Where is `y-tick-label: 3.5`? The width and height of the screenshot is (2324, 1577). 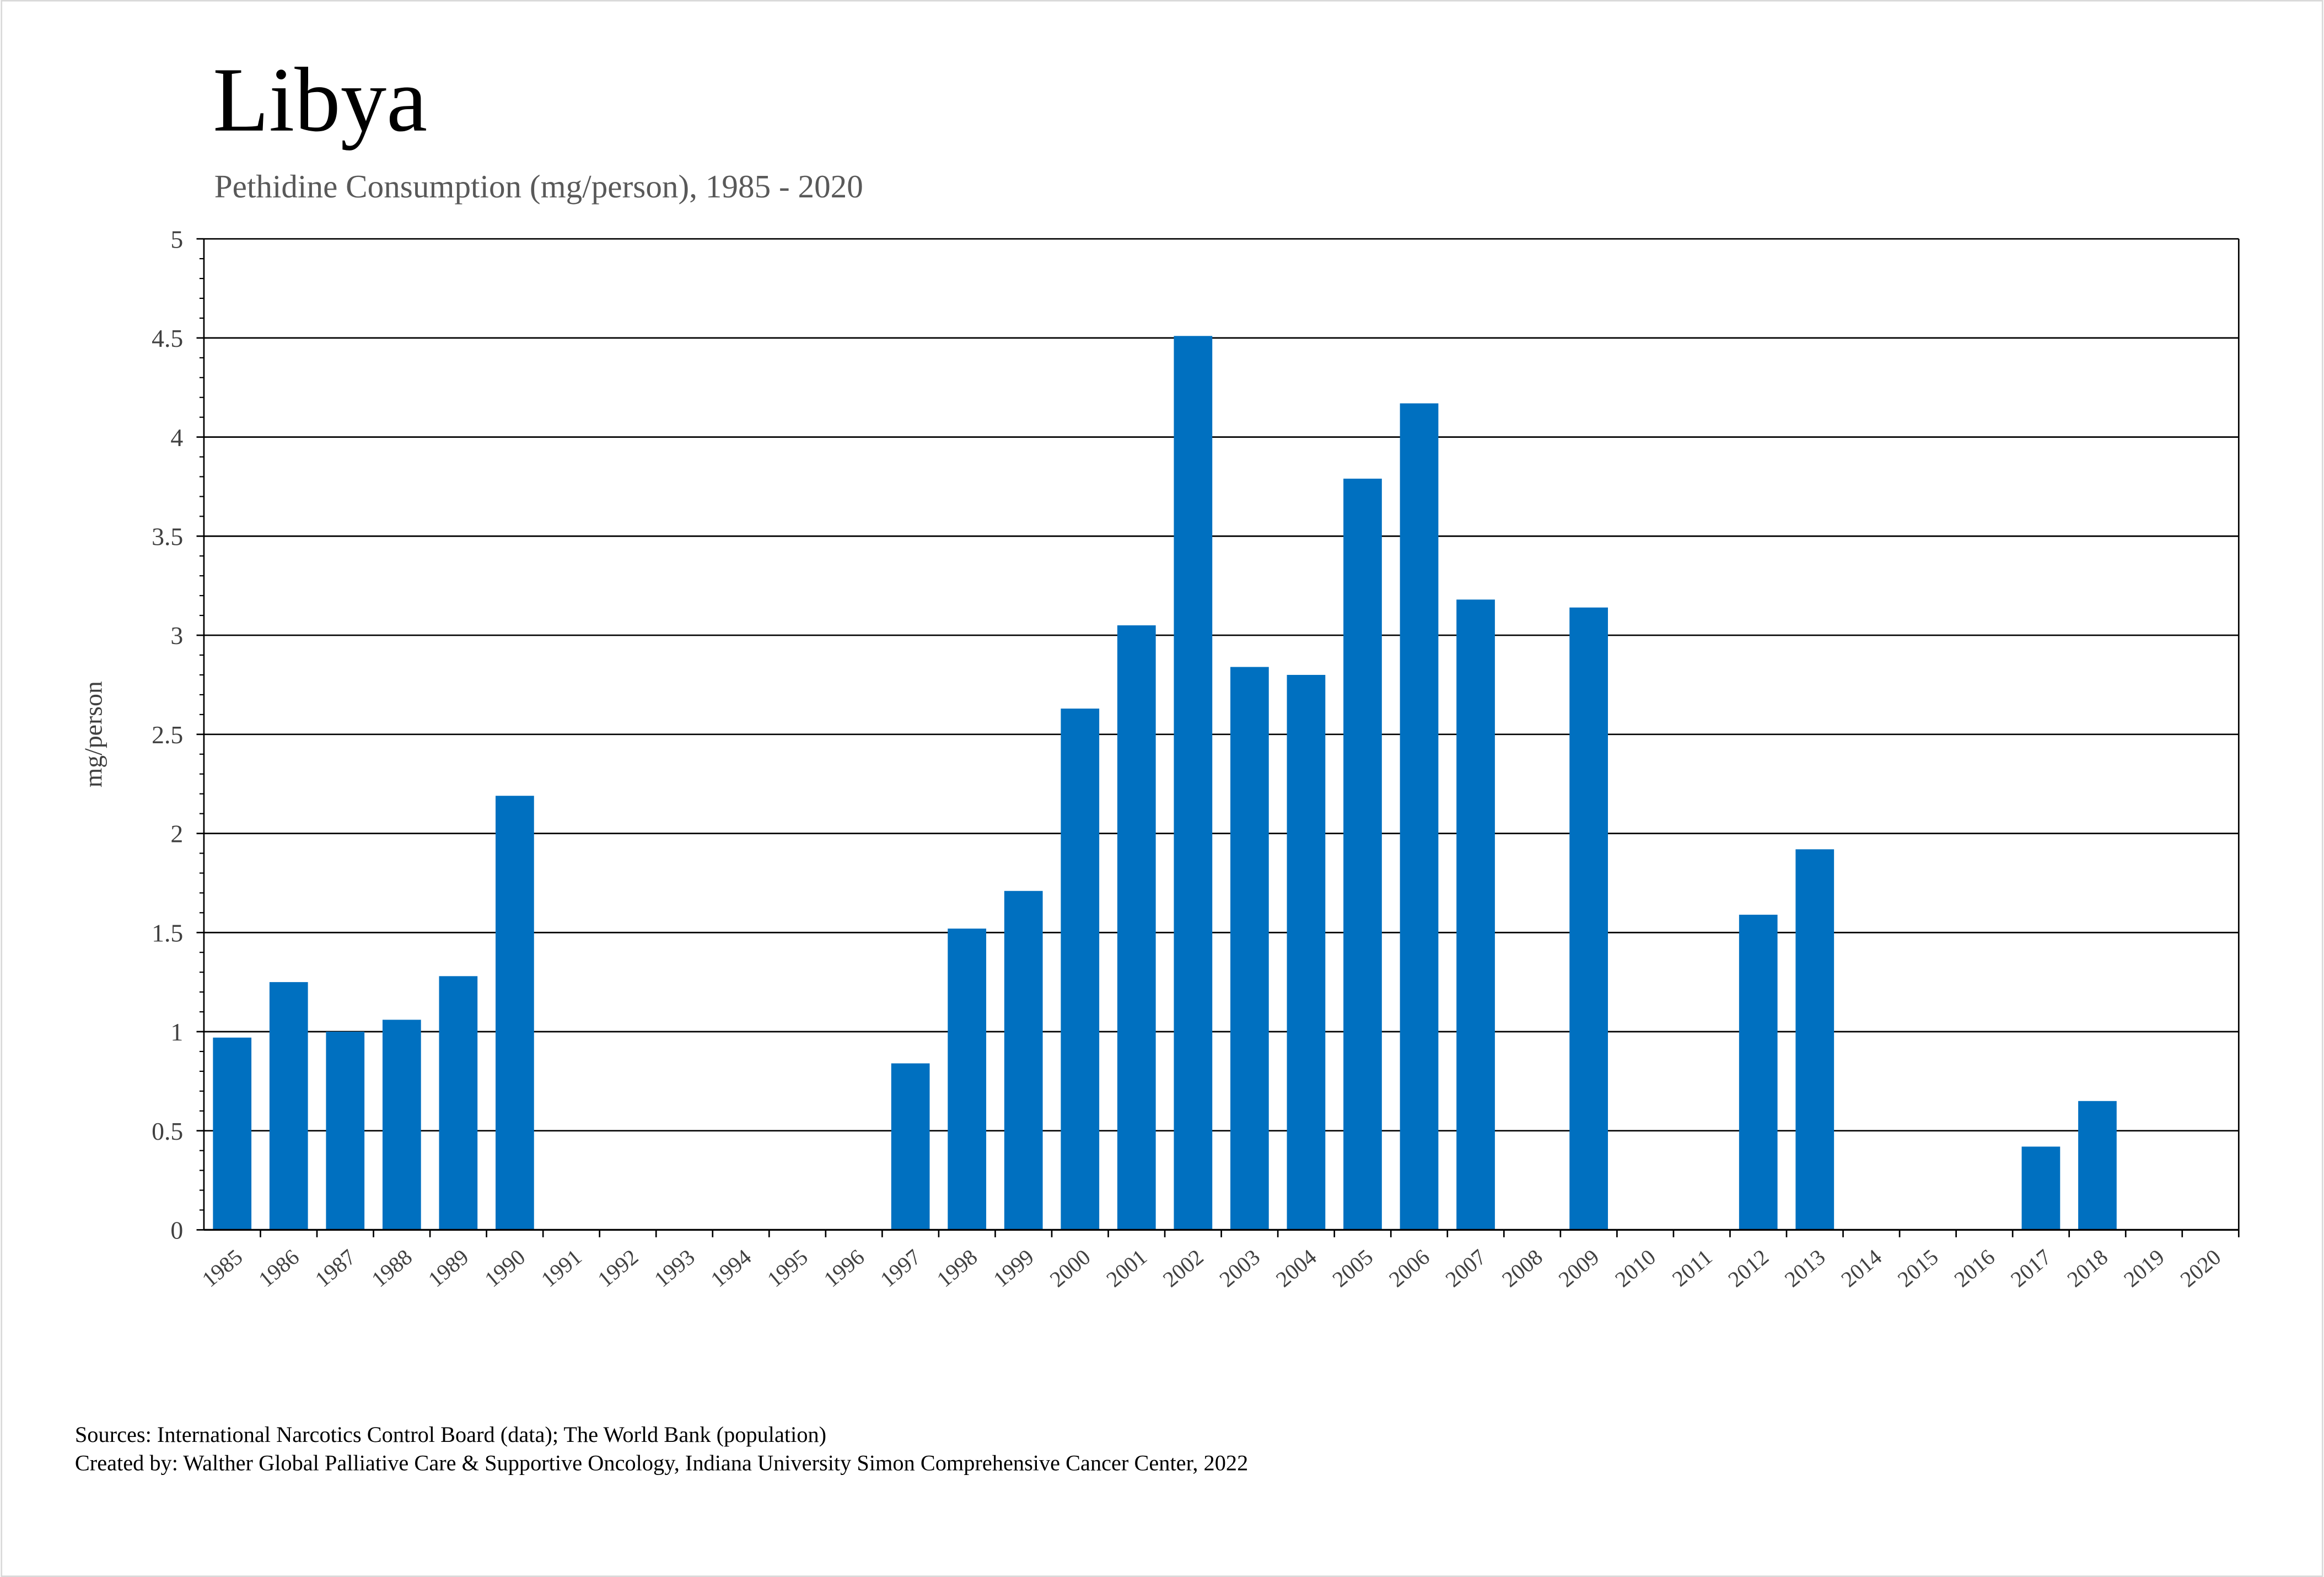 y-tick-label: 3.5 is located at coordinates (167, 536).